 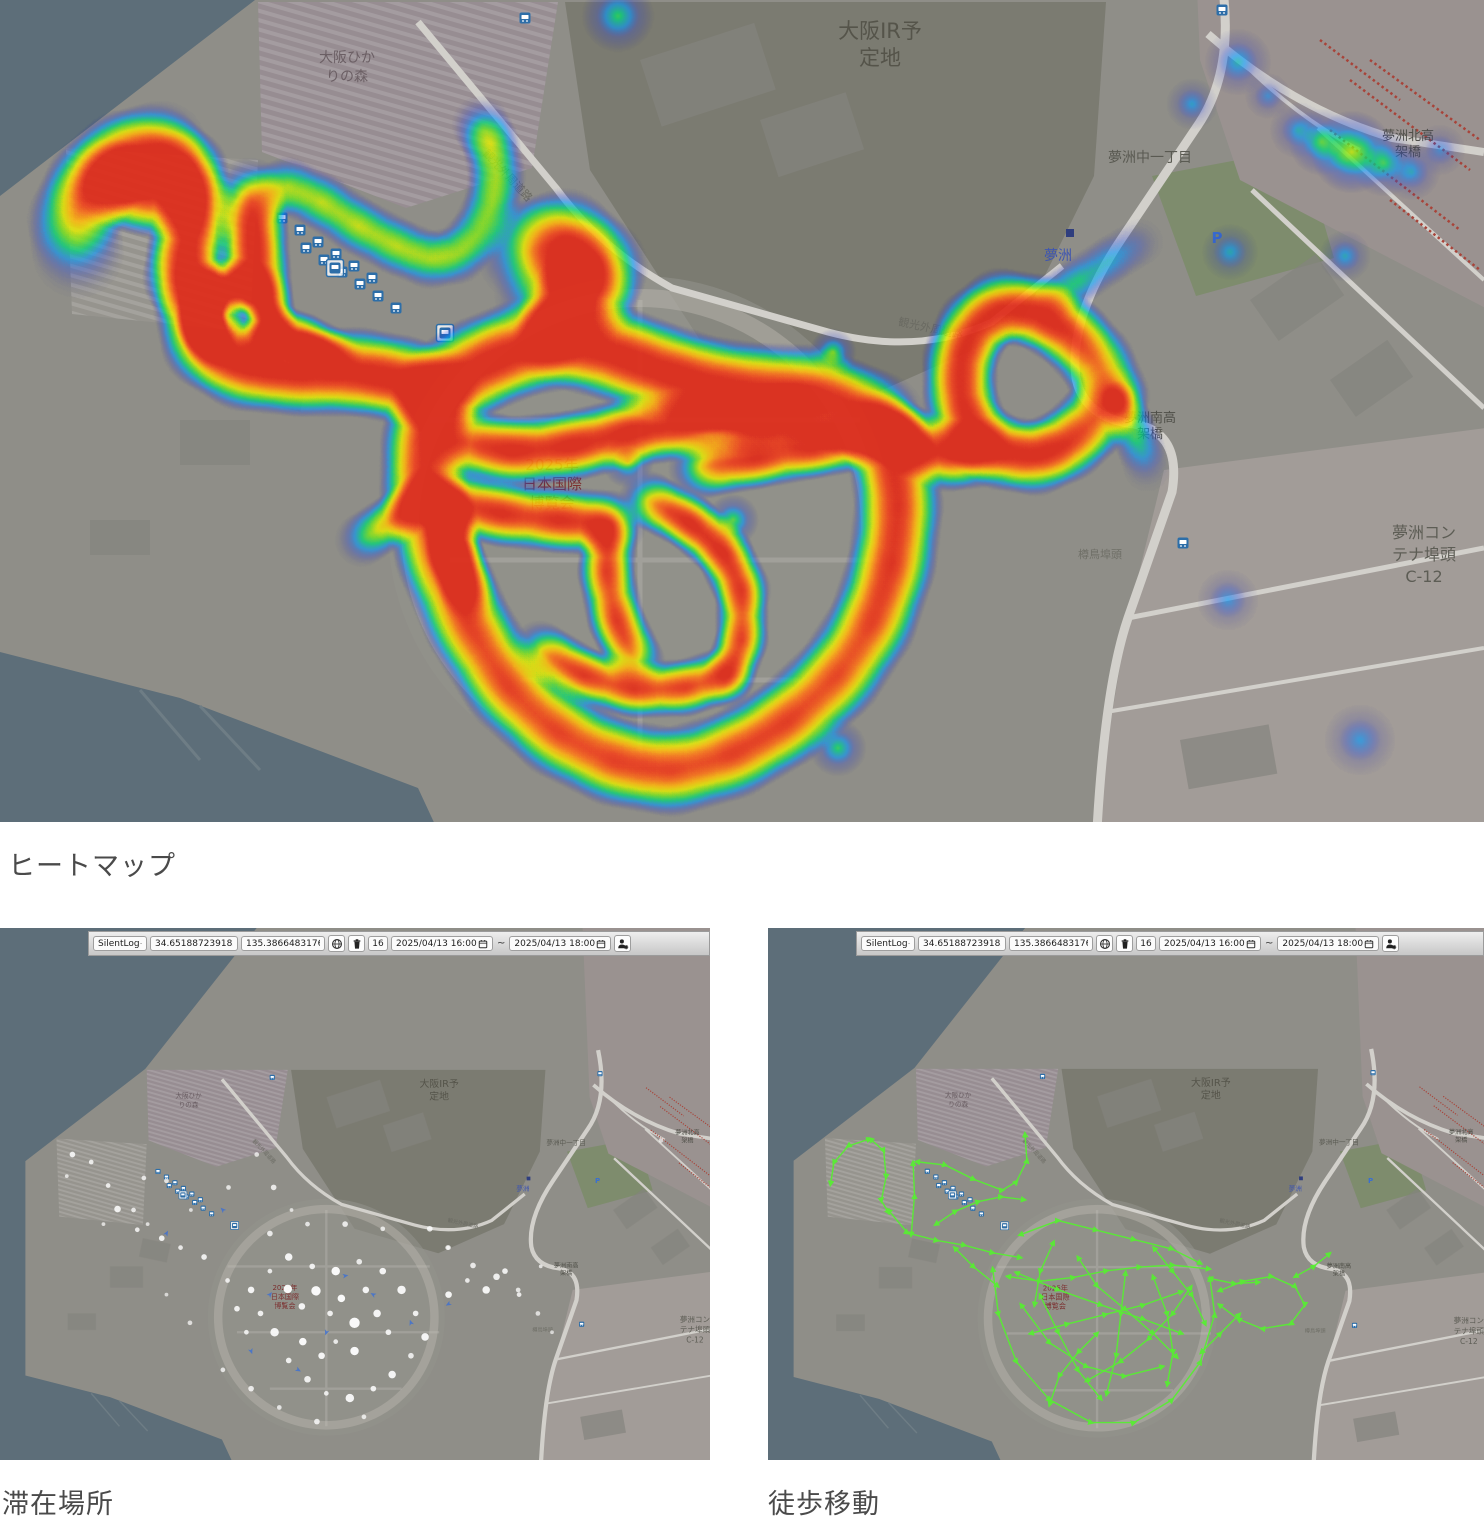 I want to click on bus-stop-icons, so click(x=379, y=1199).